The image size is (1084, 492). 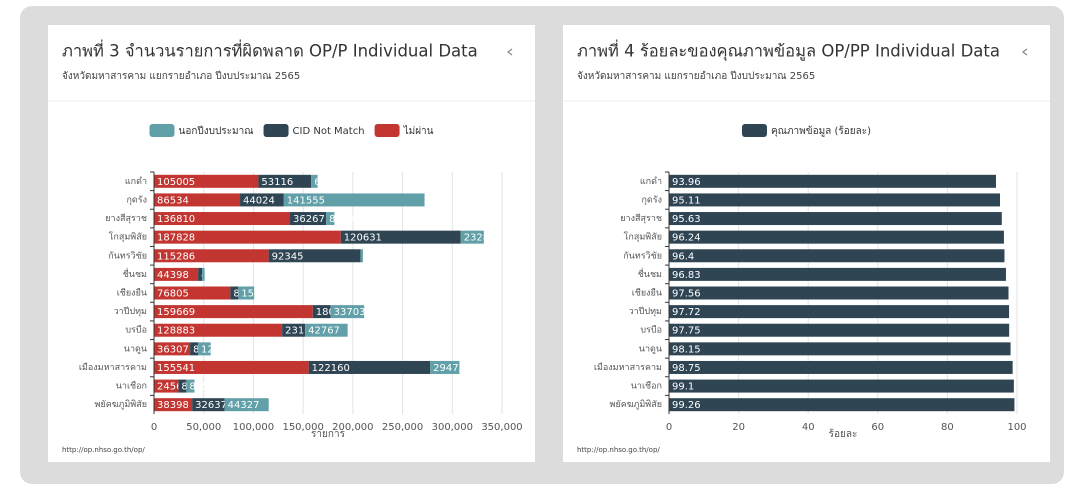 I want to click on bar-label: 96.4, so click(x=683, y=256).